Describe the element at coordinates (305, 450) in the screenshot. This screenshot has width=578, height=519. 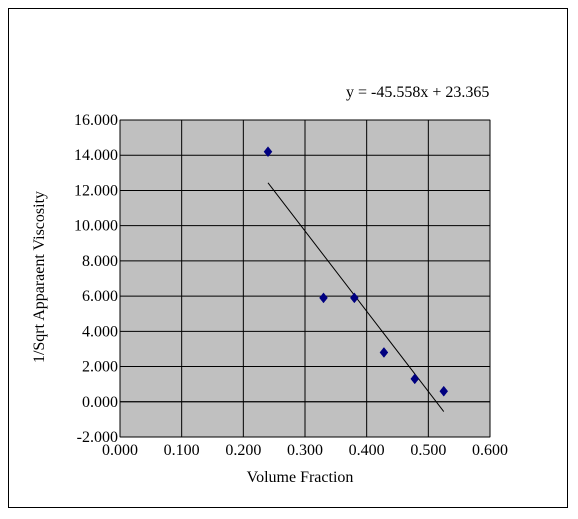
I see `x-tick-label: 0.300` at that location.